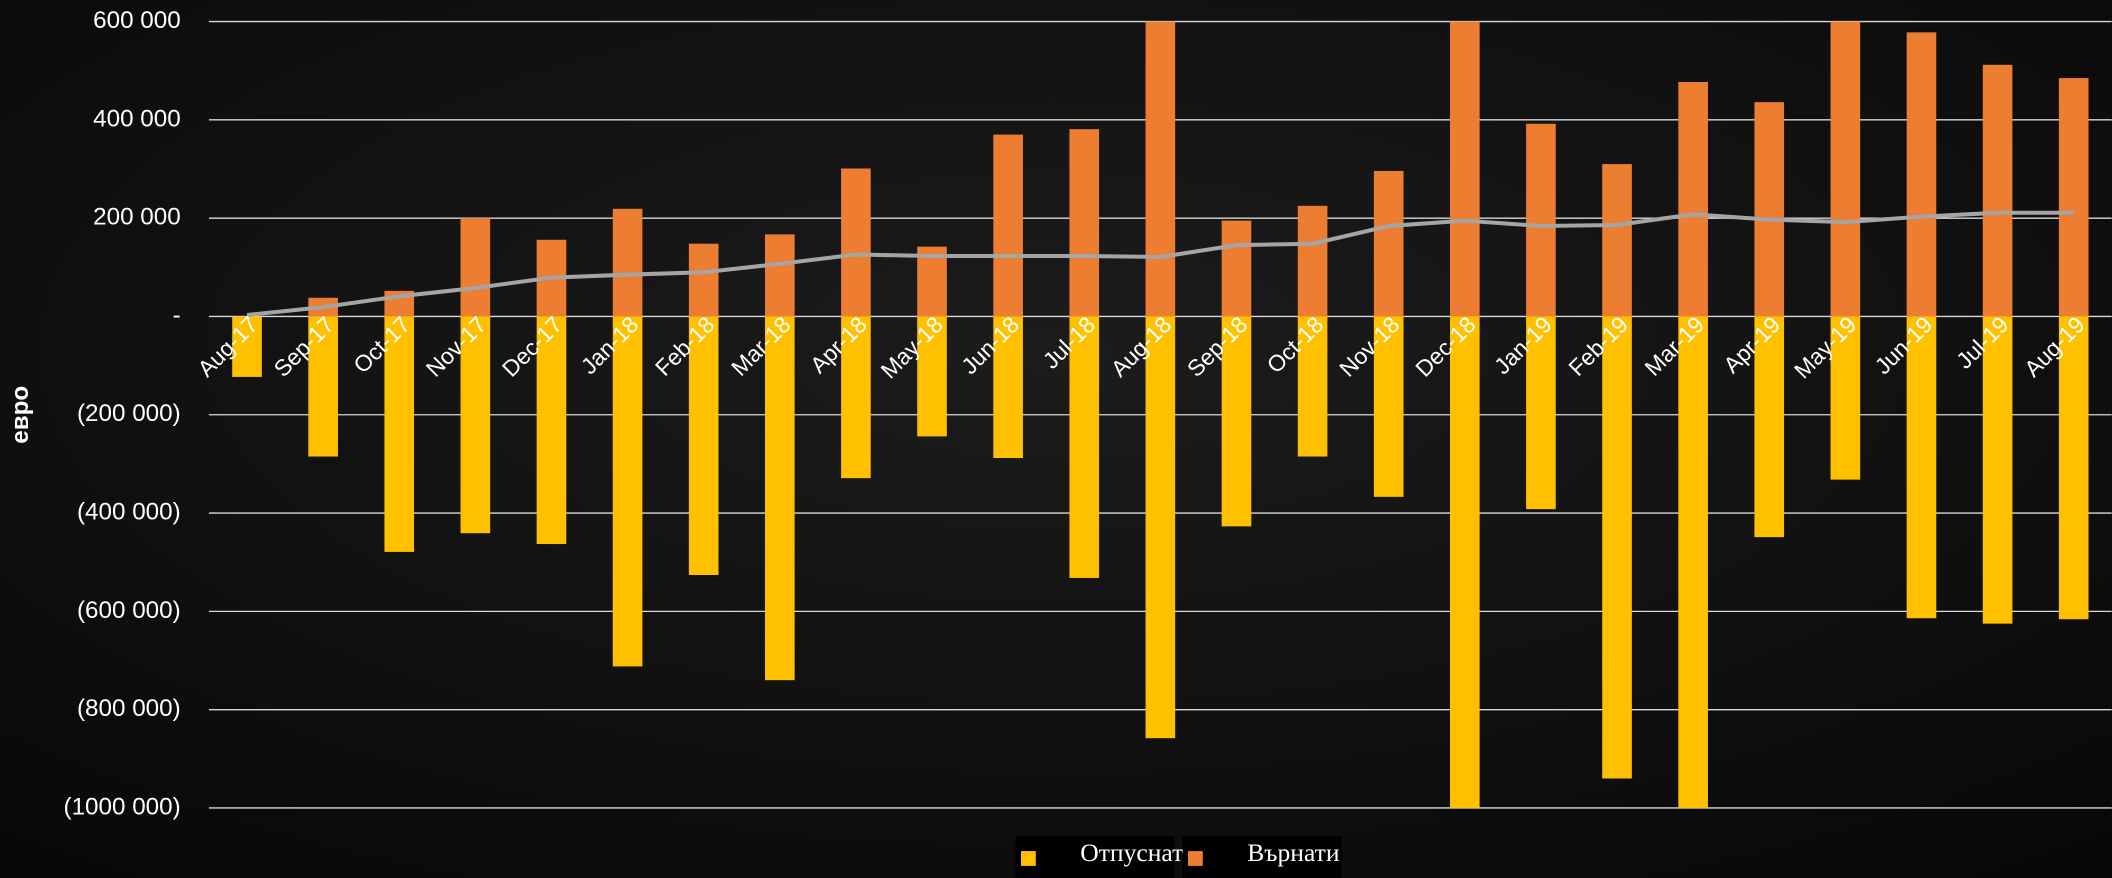  Describe the element at coordinates (129, 413) in the screenshot. I see `y-tick-label: (200 000)` at that location.